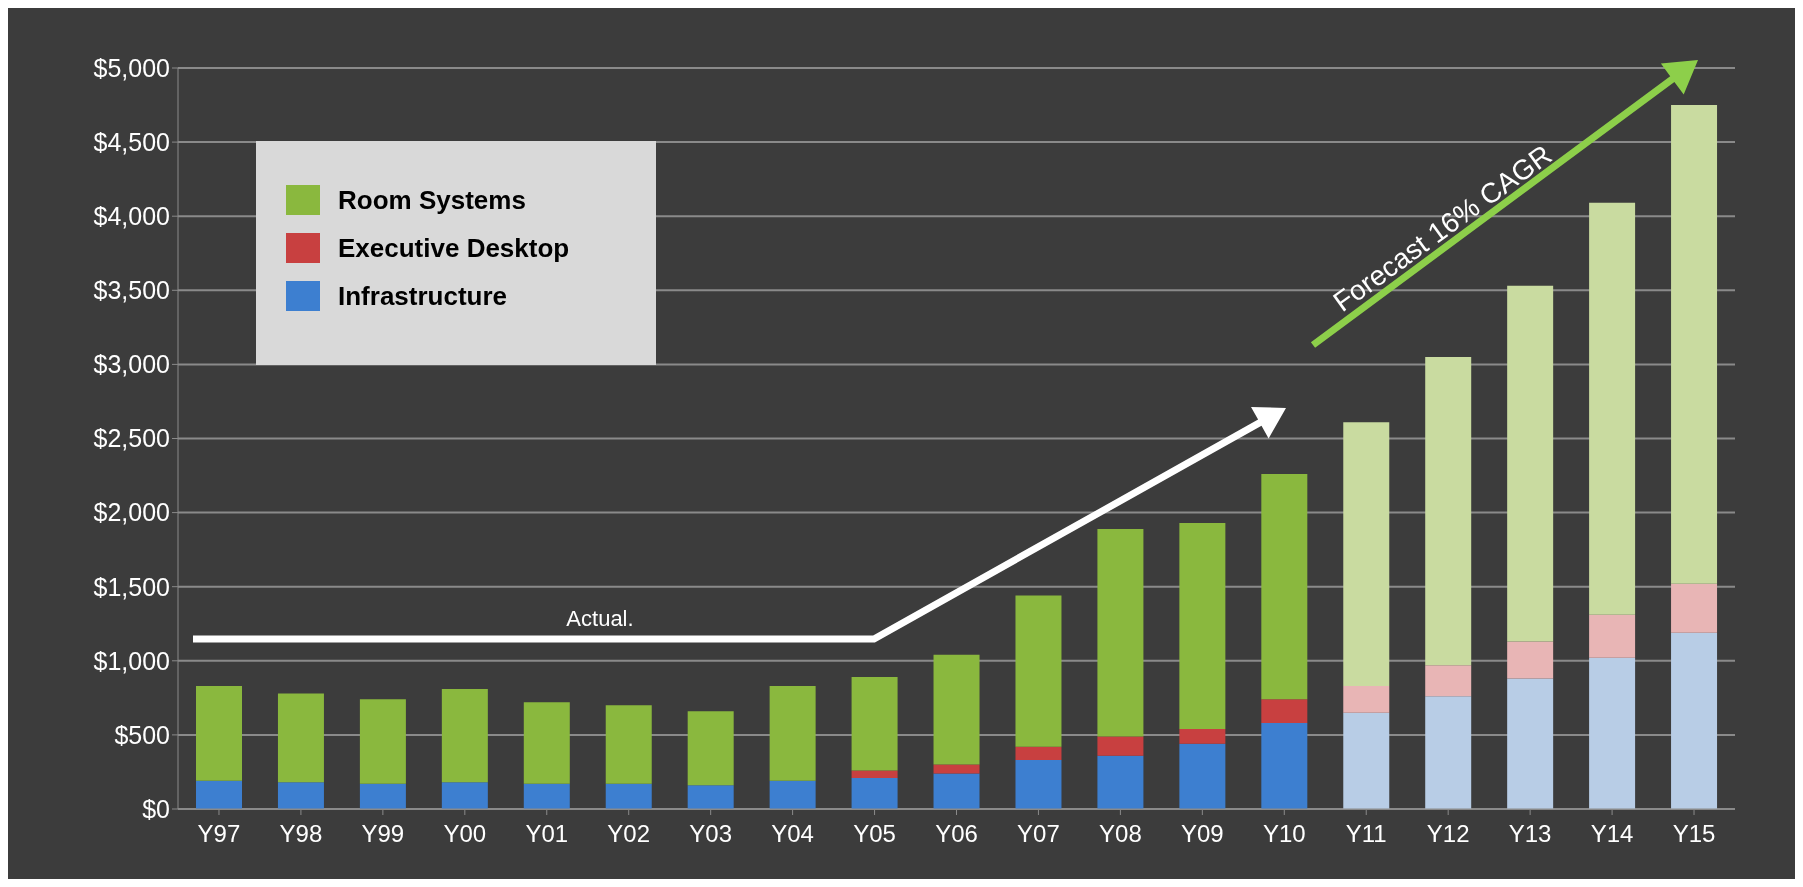 The width and height of the screenshot is (1803, 887). Describe the element at coordinates (131, 660) in the screenshot. I see `y-tick-label: $1,000` at that location.